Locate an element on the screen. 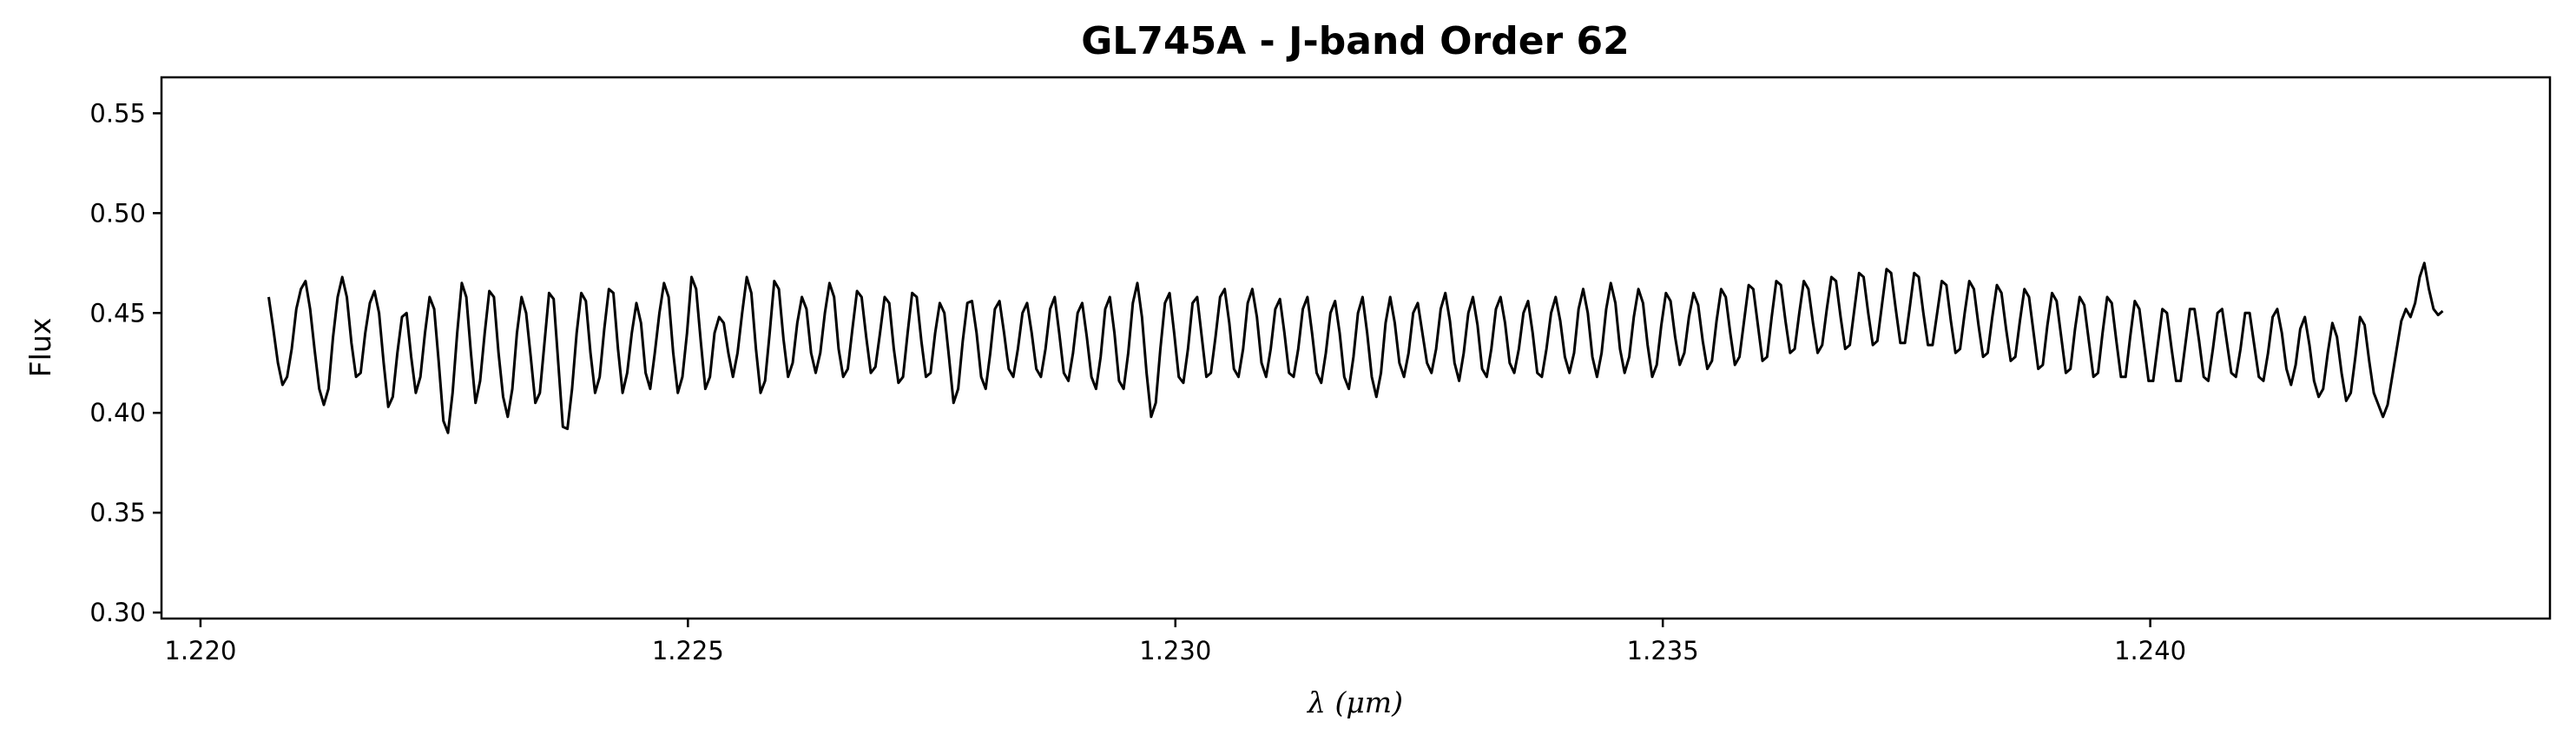 The height and width of the screenshot is (748, 2576). y-tick-label: 0.30 is located at coordinates (117, 612).